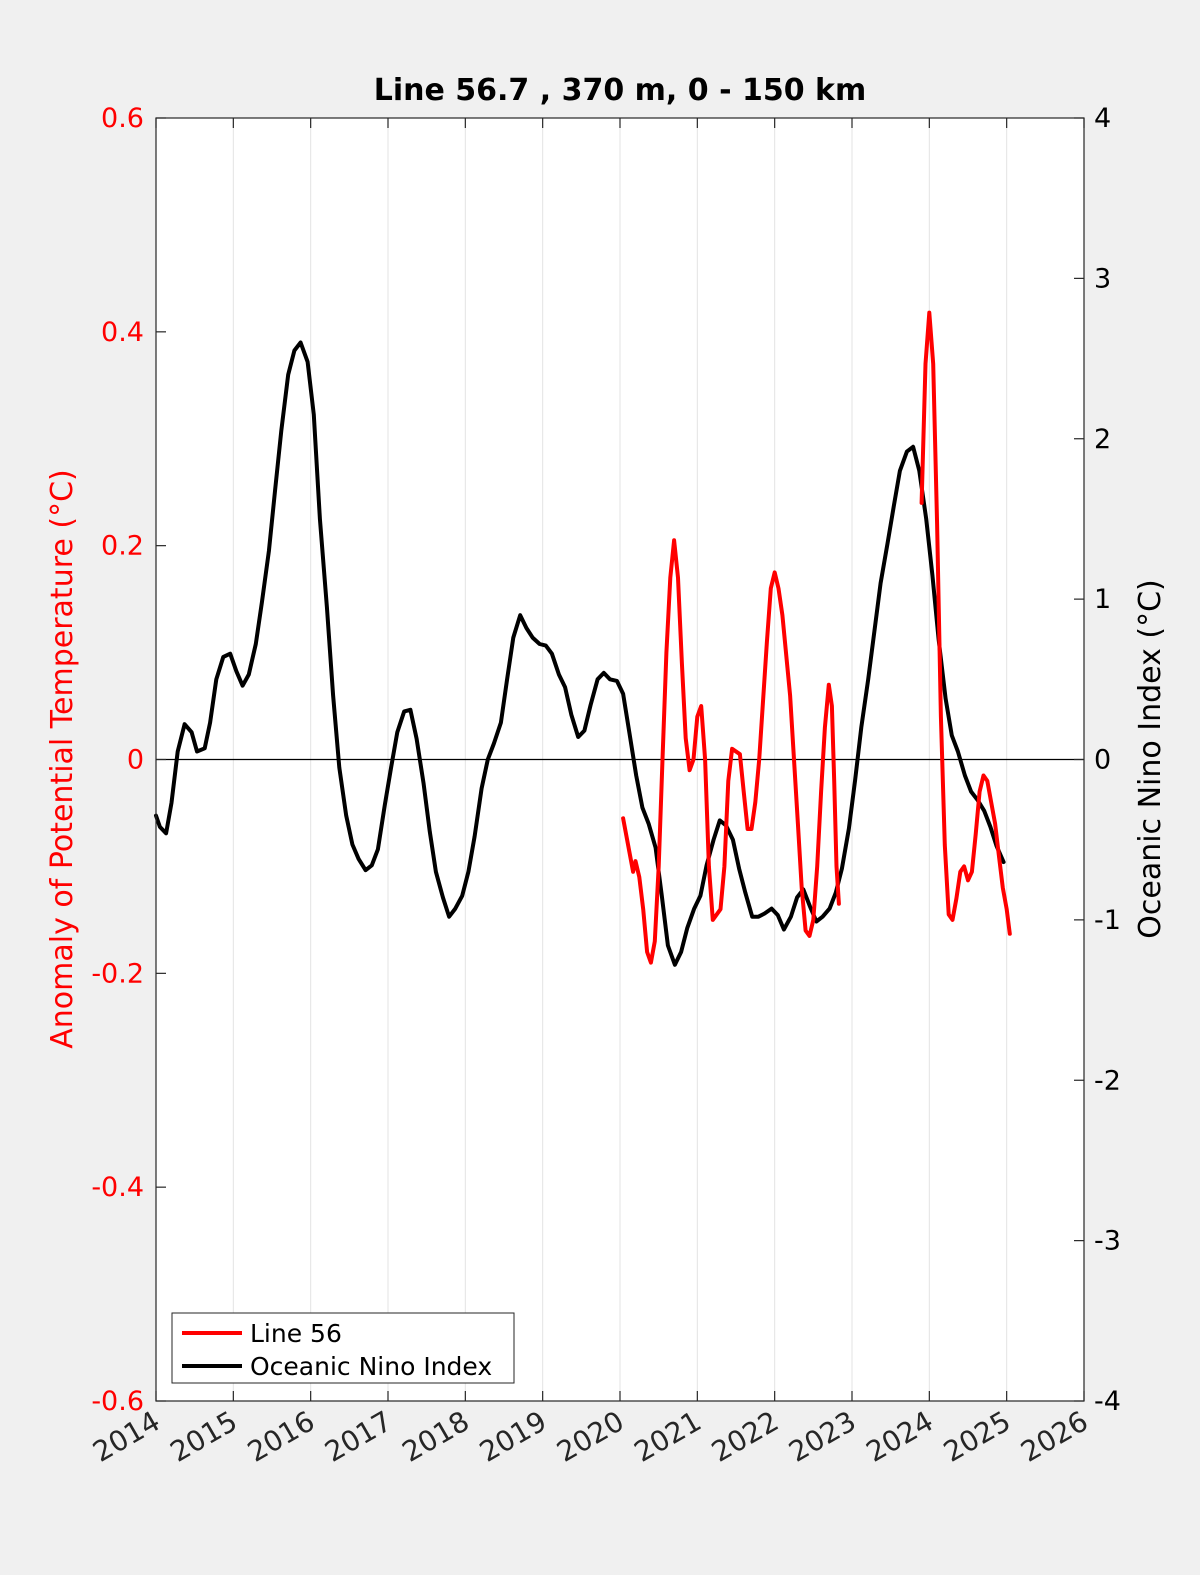  I want to click on x-tick-label-2022: 2022, so click(745, 1436).